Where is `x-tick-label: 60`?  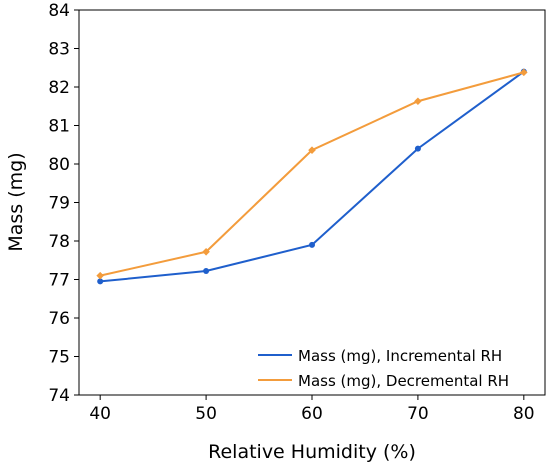 x-tick-label: 60 is located at coordinates (312, 414).